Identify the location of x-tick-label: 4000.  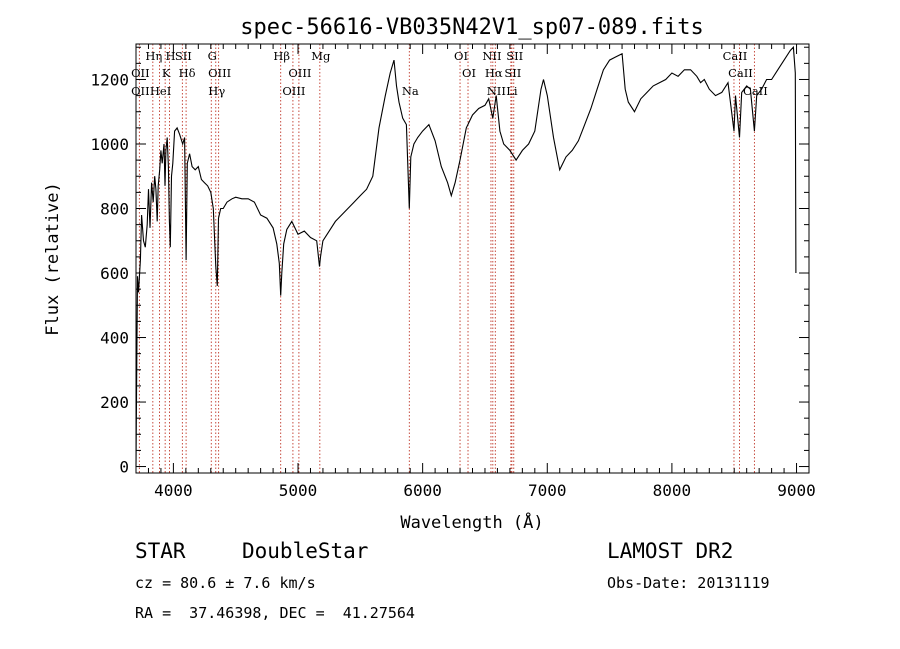
(173, 490).